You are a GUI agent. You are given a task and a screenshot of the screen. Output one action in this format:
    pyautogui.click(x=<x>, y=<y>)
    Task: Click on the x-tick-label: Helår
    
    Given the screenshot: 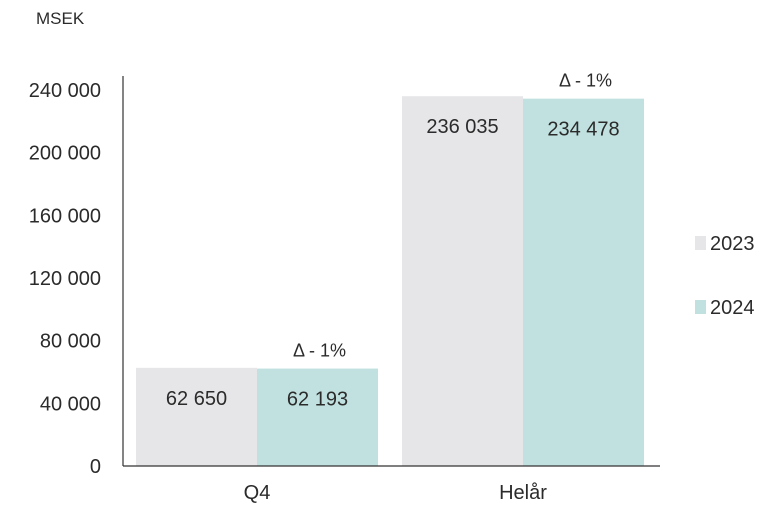 What is the action you would take?
    pyautogui.click(x=523, y=493)
    